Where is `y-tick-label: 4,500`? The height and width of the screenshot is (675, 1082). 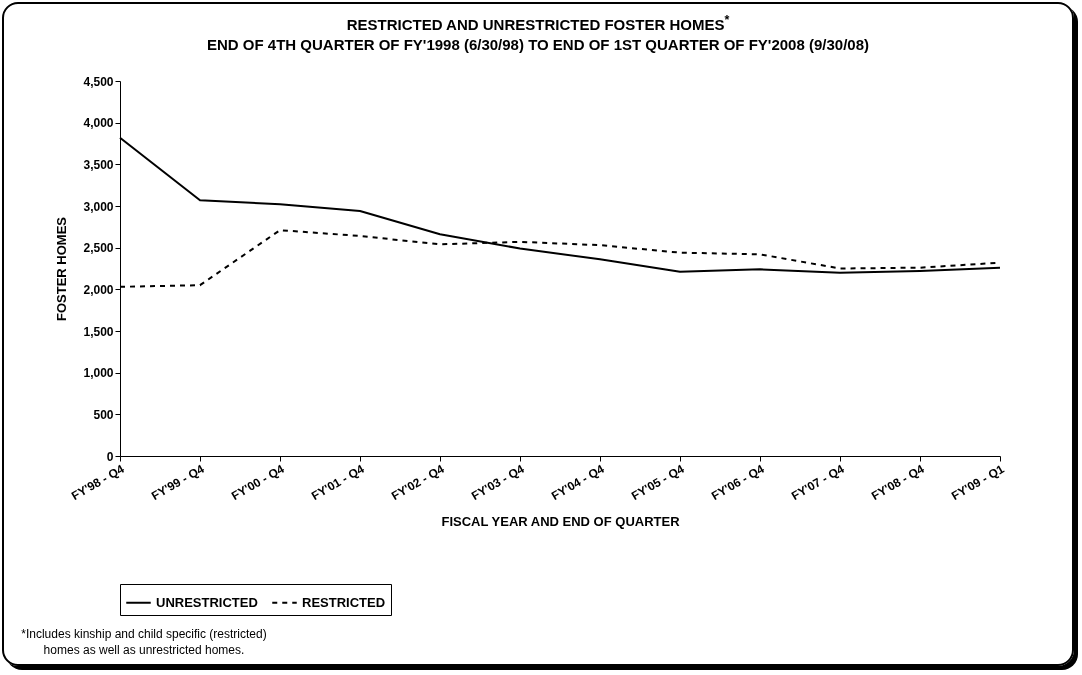 y-tick-label: 4,500 is located at coordinates (98, 81).